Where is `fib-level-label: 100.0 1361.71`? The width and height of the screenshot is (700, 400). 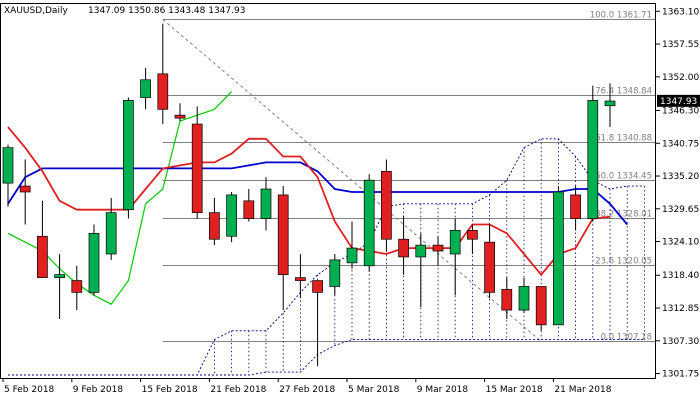 fib-level-label: 100.0 1361.71 is located at coordinates (621, 15).